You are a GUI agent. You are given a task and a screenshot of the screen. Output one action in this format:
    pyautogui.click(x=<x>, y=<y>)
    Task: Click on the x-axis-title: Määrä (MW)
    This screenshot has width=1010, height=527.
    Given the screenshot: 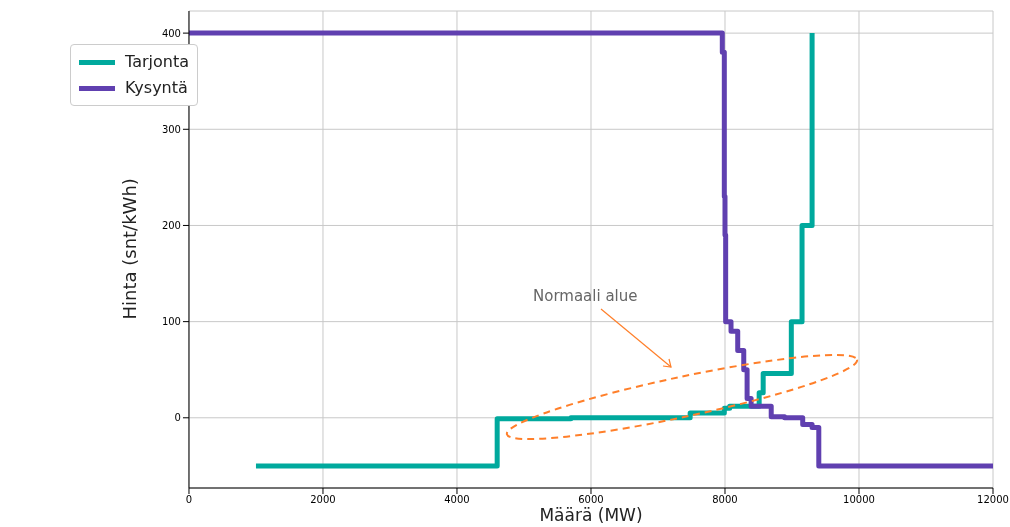 What is the action you would take?
    pyautogui.click(x=591, y=515)
    